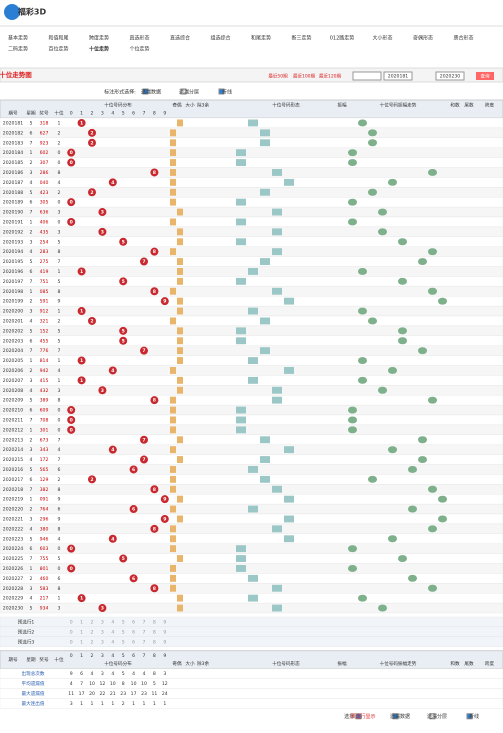 The height and width of the screenshot is (733, 503). What do you see at coordinates (455, 105) in the screenshot?
I see `group-head: 和数` at bounding box center [455, 105].